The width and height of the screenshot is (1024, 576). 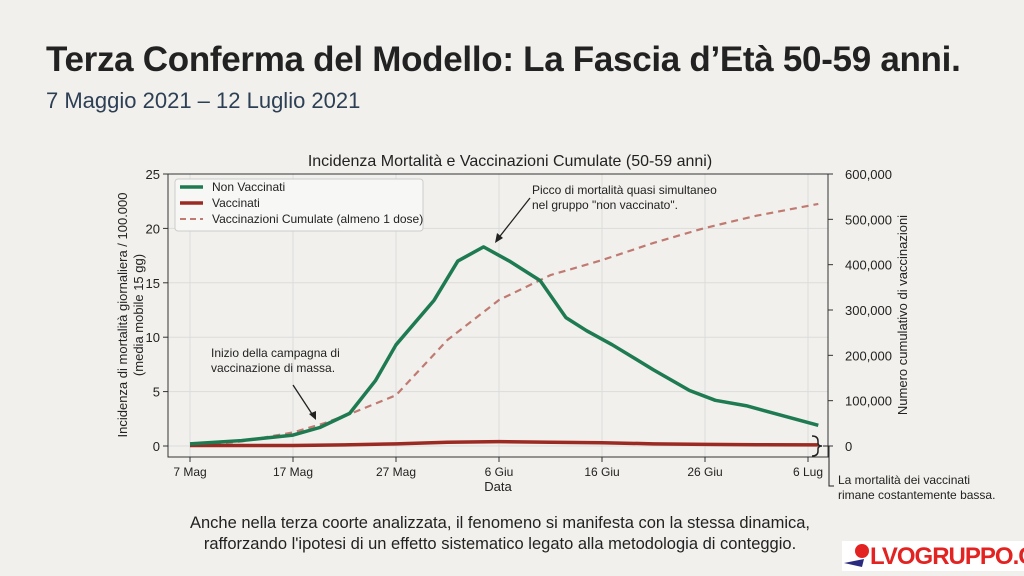 What do you see at coordinates (904, 480) in the screenshot?
I see `annotation-vaccinated: La mortalità dei vaccinati` at bounding box center [904, 480].